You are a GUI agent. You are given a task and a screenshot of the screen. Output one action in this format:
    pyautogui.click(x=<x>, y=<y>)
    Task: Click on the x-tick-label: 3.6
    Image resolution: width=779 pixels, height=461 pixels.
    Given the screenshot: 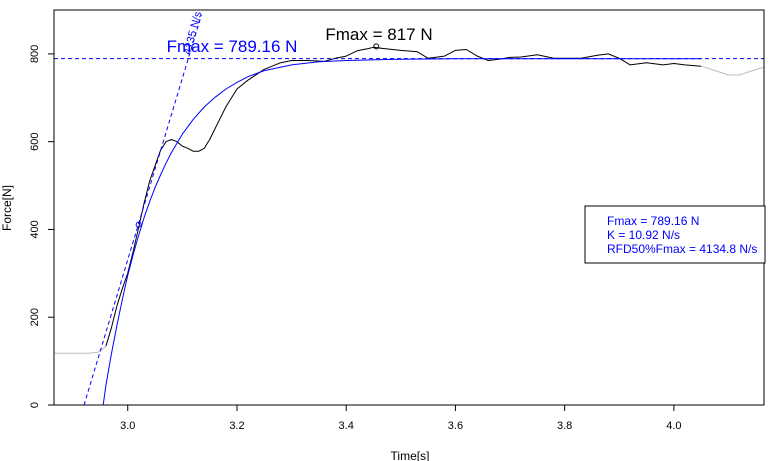 What is the action you would take?
    pyautogui.click(x=455, y=426)
    